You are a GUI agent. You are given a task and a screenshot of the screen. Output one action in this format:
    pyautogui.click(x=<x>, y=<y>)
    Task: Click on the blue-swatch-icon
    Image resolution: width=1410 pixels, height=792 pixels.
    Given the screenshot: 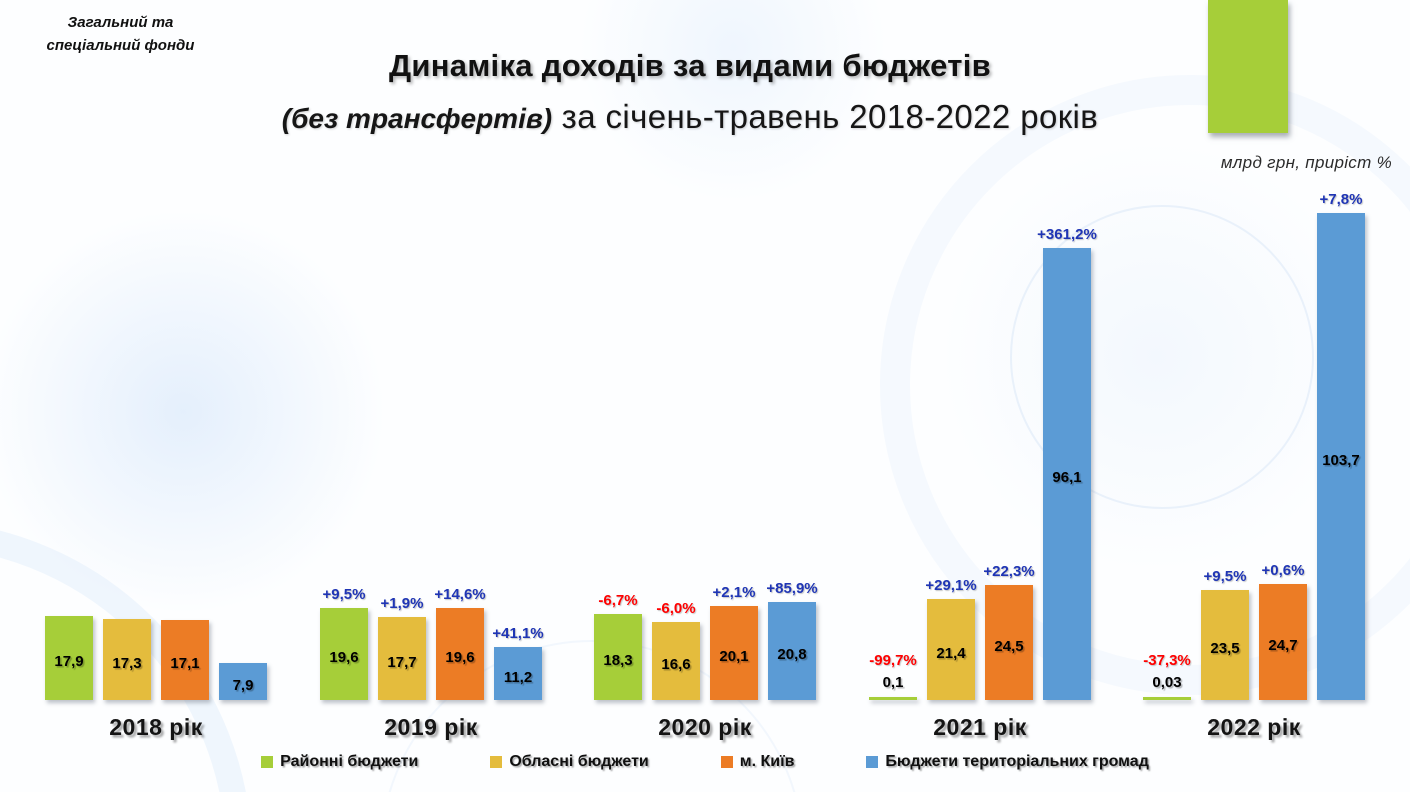 What is the action you would take?
    pyautogui.click(x=872, y=762)
    